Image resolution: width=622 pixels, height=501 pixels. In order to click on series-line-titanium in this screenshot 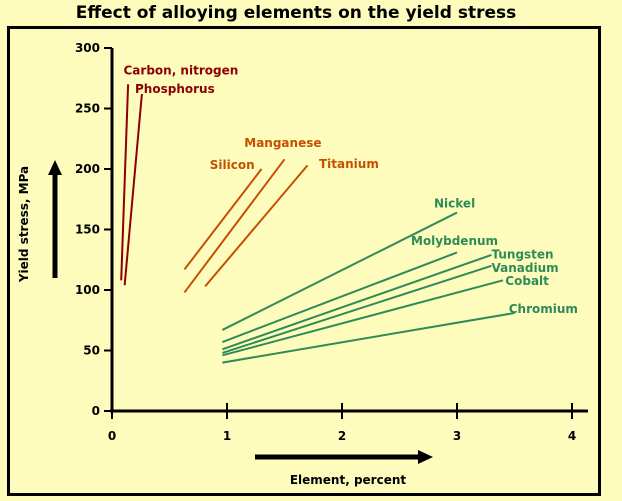, I will do `click(256, 226)`.